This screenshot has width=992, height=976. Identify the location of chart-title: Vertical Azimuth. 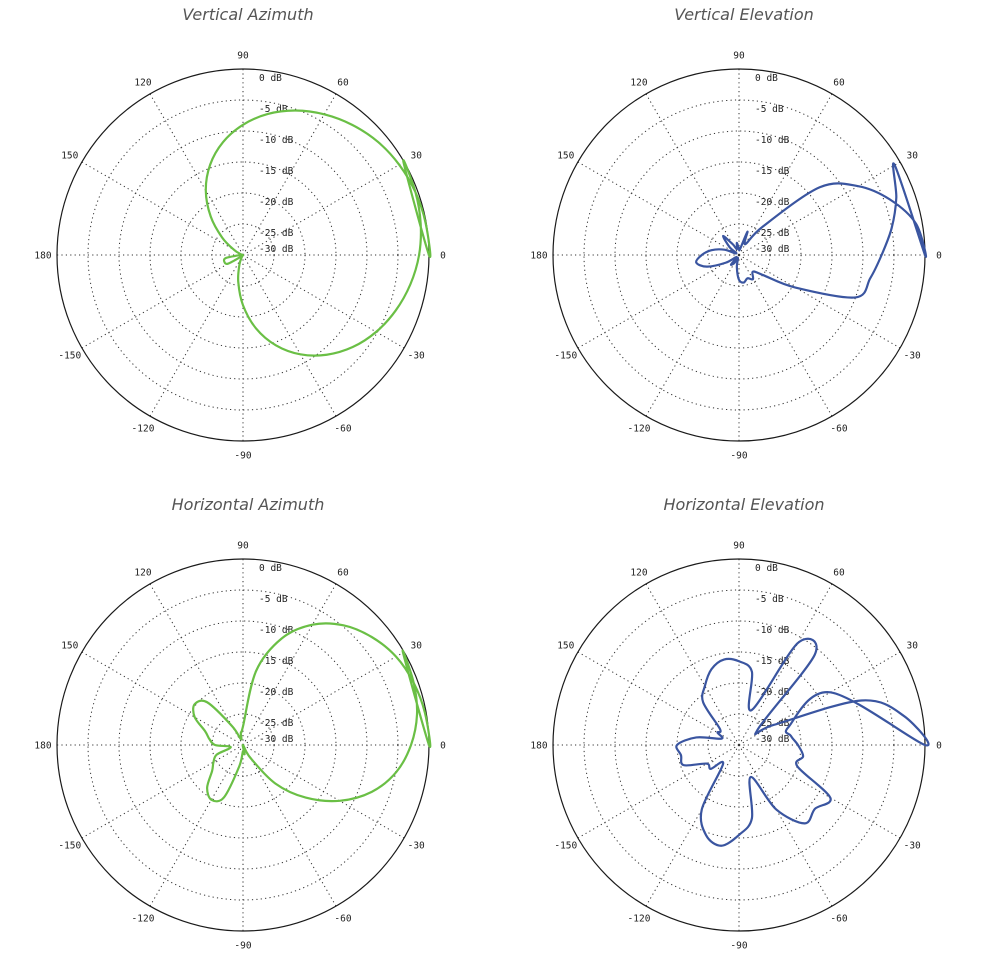
(248, 14).